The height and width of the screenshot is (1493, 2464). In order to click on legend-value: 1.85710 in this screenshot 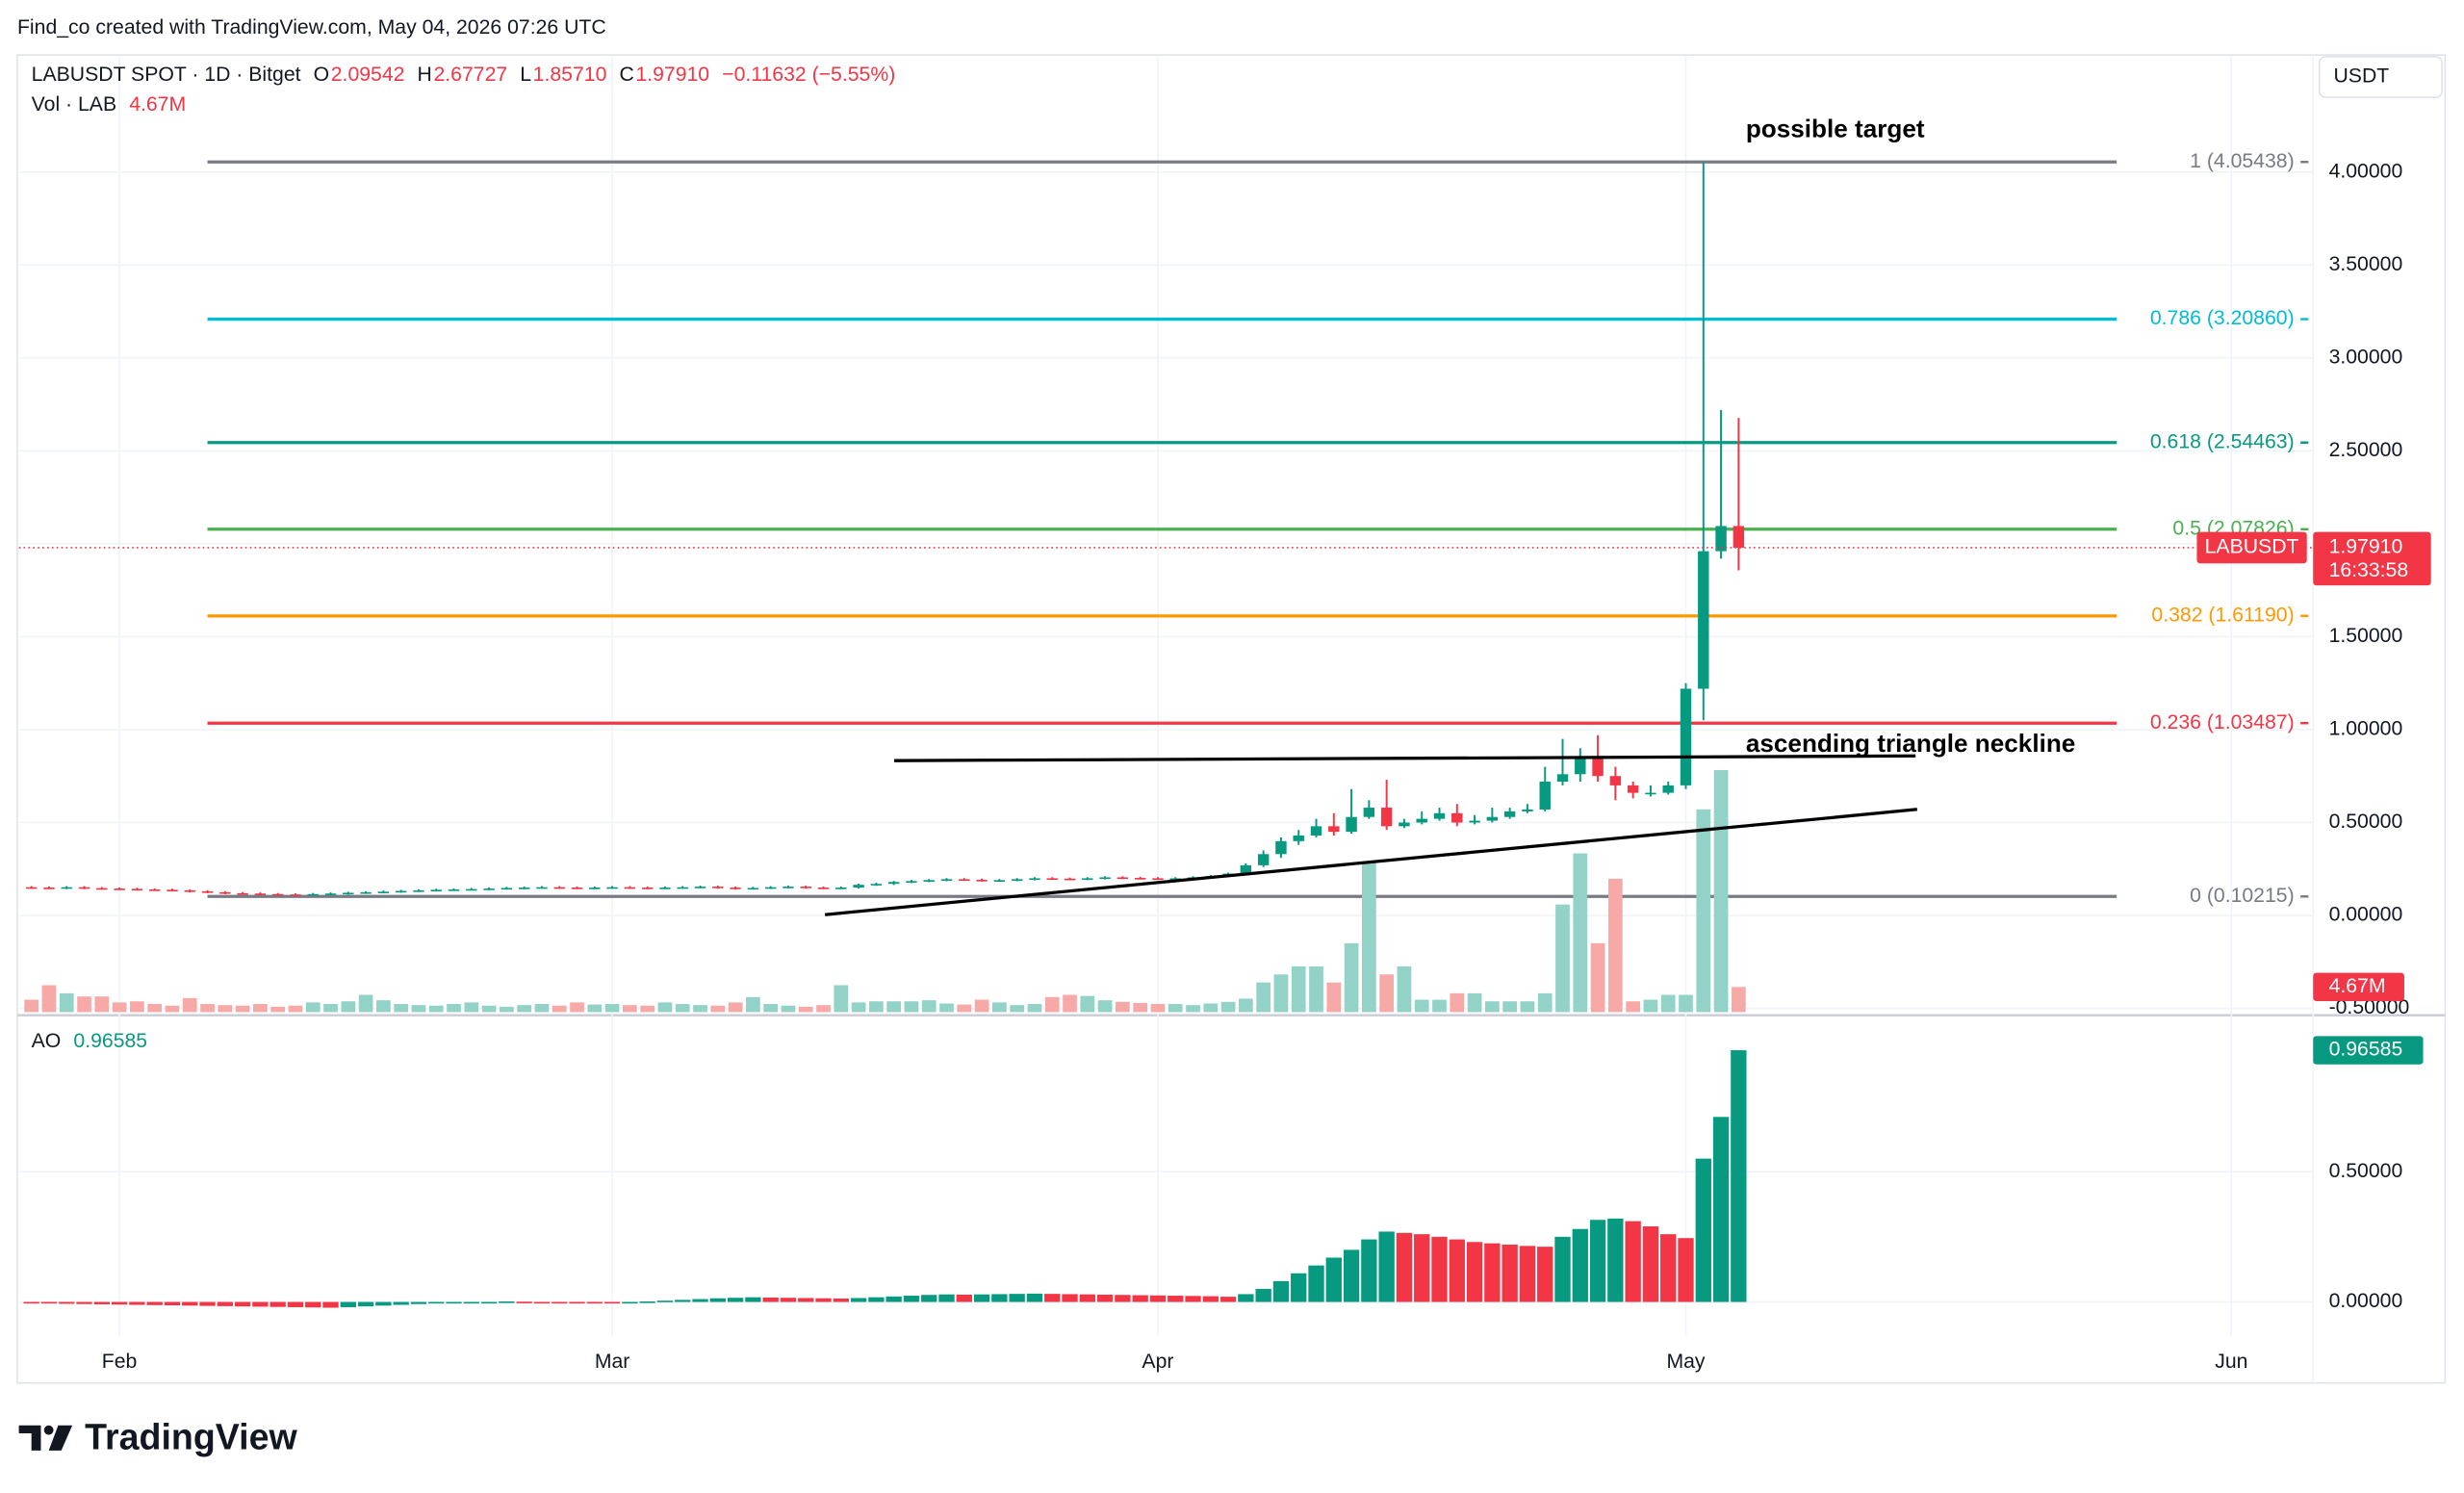, I will do `click(570, 75)`.